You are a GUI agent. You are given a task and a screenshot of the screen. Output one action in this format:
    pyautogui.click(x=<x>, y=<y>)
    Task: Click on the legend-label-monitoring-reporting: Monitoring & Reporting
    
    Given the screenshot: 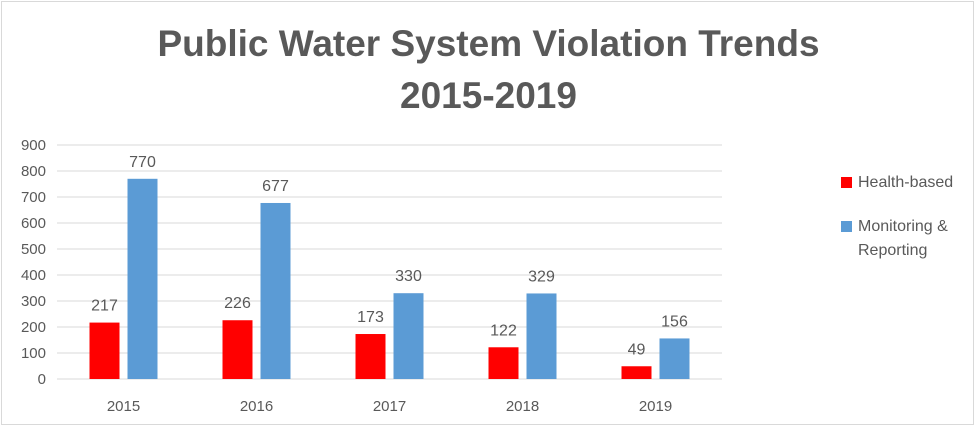 What is the action you would take?
    pyautogui.click(x=903, y=238)
    